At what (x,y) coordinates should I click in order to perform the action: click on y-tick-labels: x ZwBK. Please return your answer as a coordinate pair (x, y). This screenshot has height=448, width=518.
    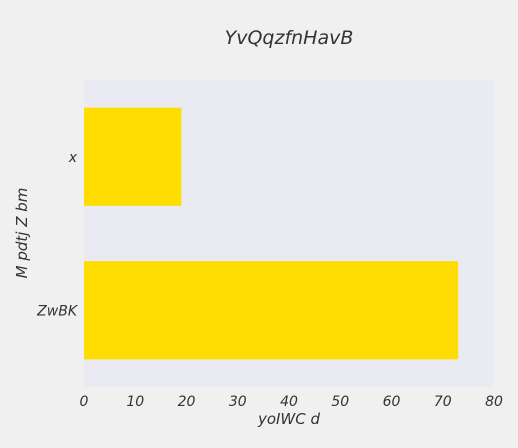
    Looking at the image, I should click on (57, 235).